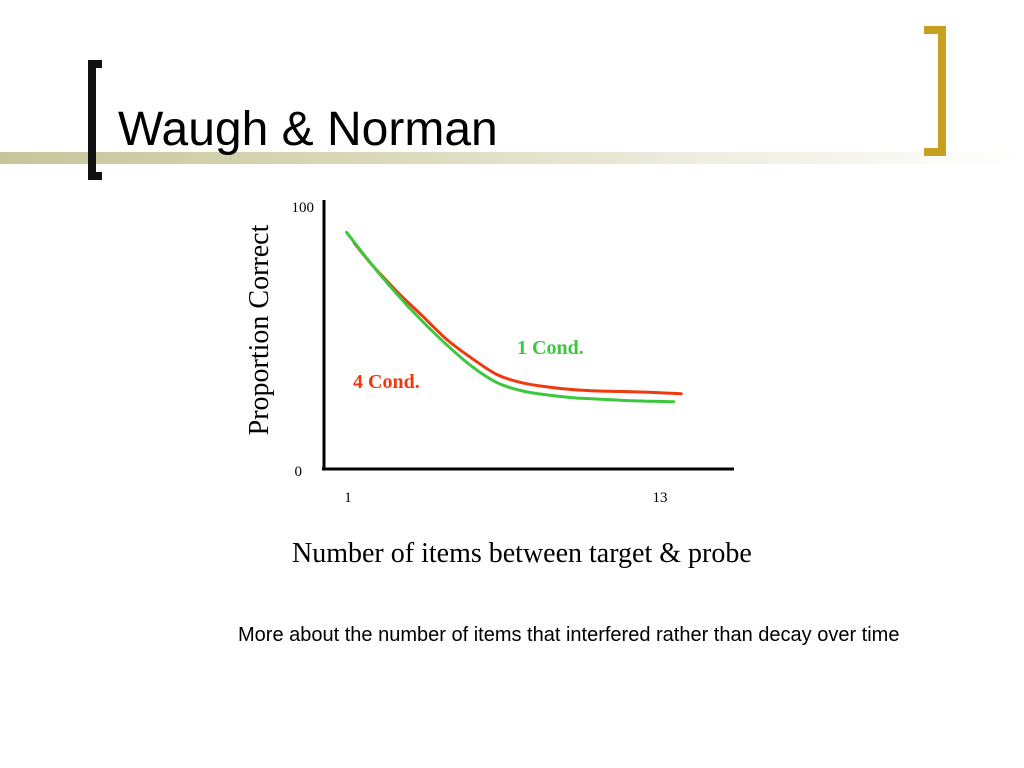 This screenshot has width=1024, height=768. I want to click on x-tick-13: 13, so click(660, 498).